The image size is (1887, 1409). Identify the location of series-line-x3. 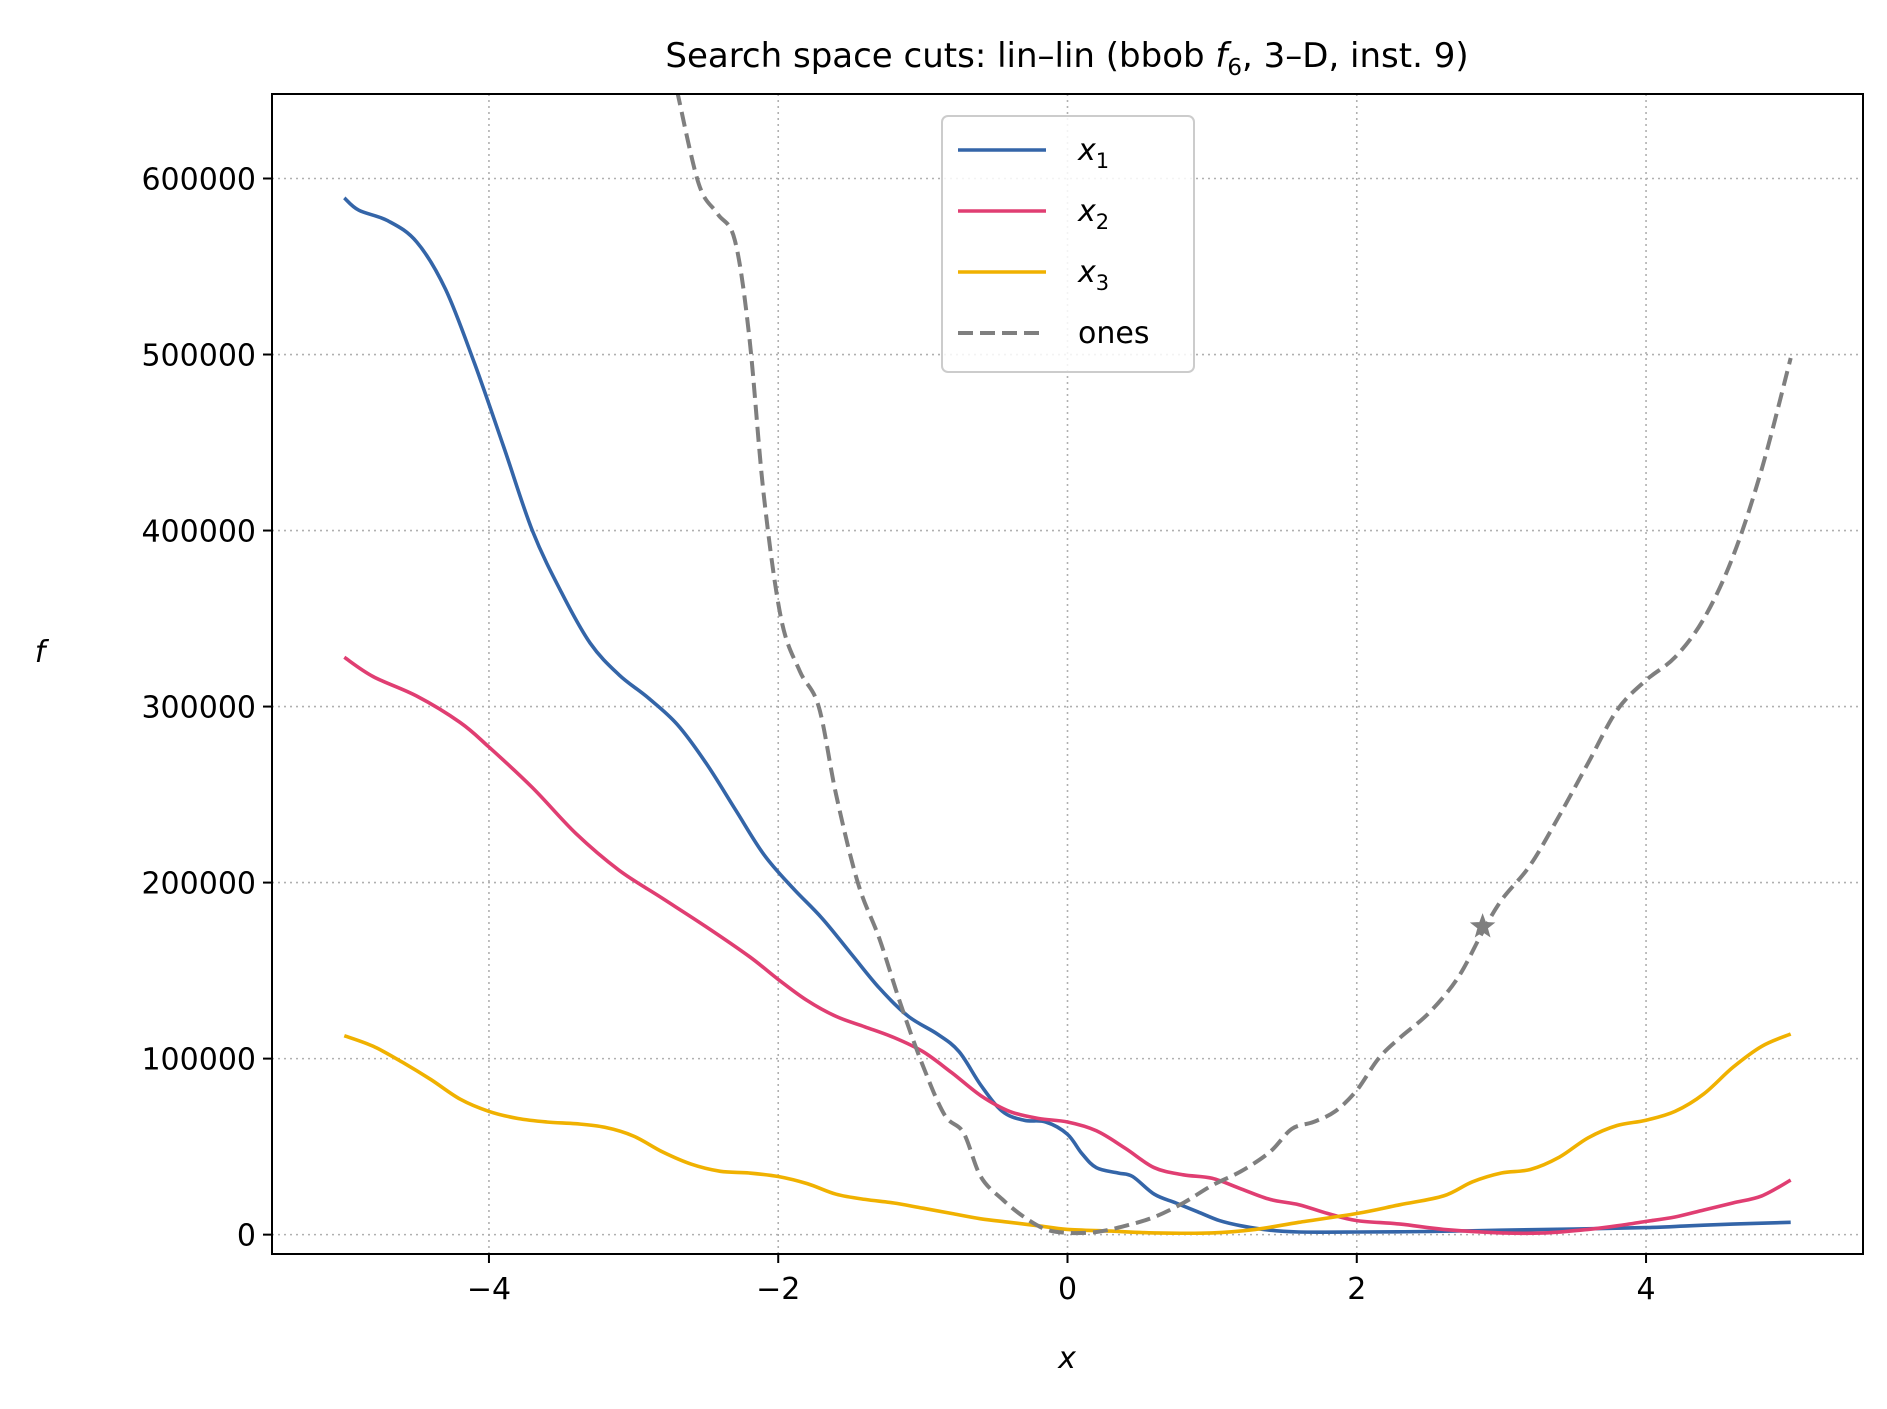
(1067, 1134).